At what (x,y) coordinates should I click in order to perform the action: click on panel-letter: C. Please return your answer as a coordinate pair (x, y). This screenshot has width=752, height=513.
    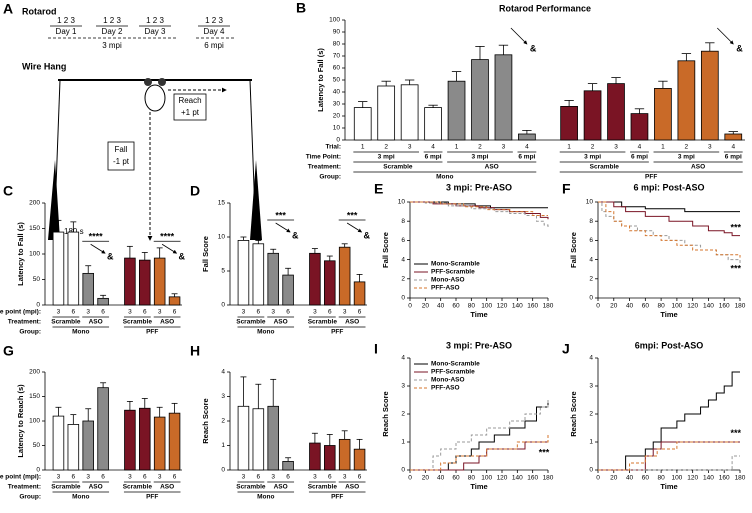
    Looking at the image, I should click on (8, 191).